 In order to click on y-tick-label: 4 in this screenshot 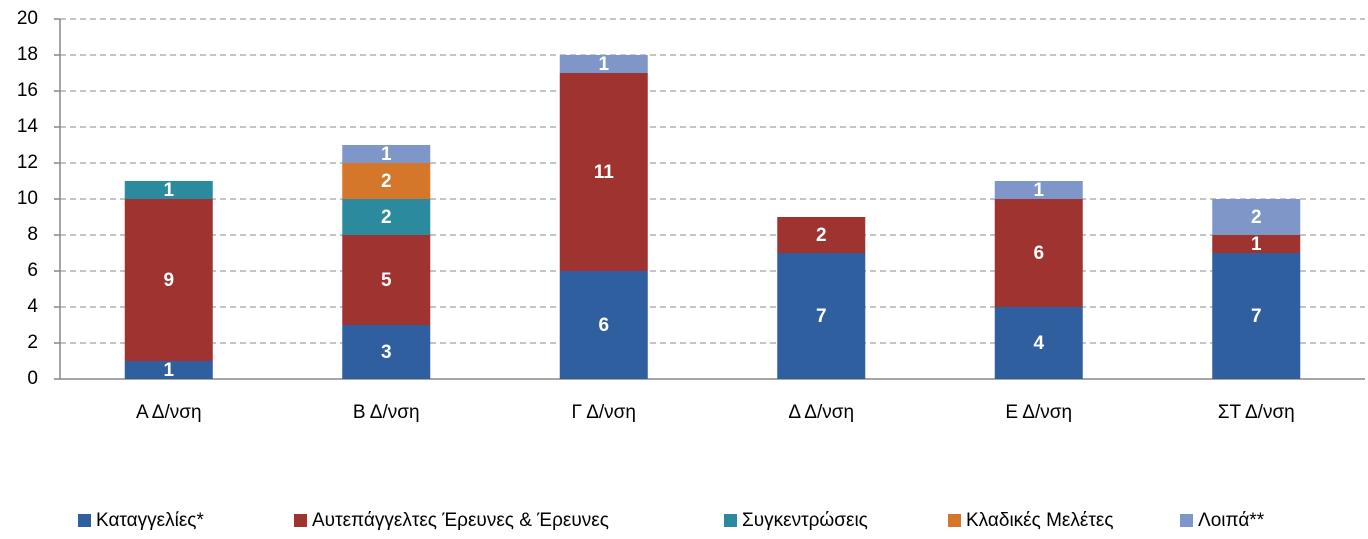, I will do `click(32, 306)`.